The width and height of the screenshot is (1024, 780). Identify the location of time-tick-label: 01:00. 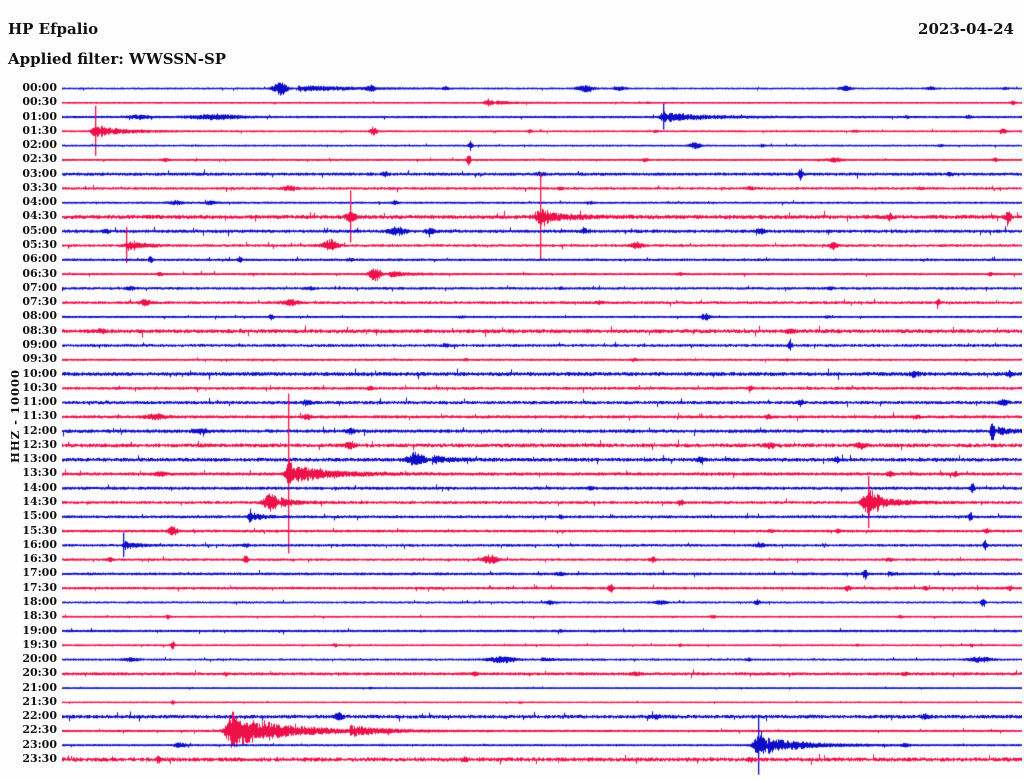
(39, 116).